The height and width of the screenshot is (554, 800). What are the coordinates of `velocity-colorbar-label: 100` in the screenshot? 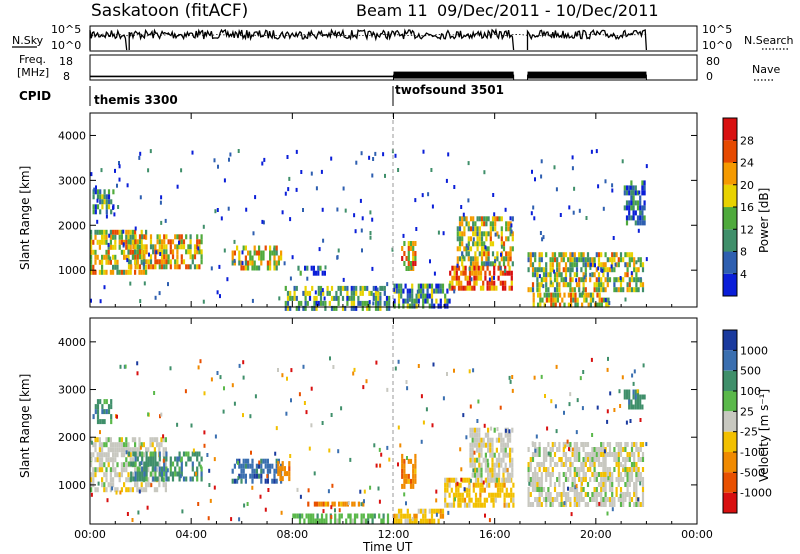 It's located at (750, 391).